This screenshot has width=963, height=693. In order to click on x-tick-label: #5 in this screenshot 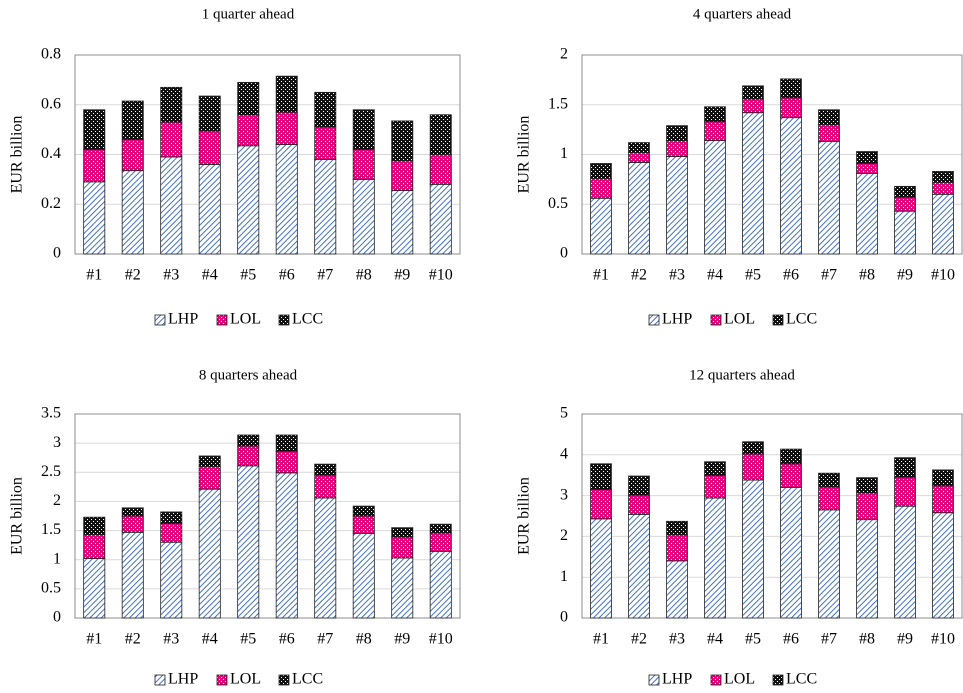, I will do `click(753, 639)`.